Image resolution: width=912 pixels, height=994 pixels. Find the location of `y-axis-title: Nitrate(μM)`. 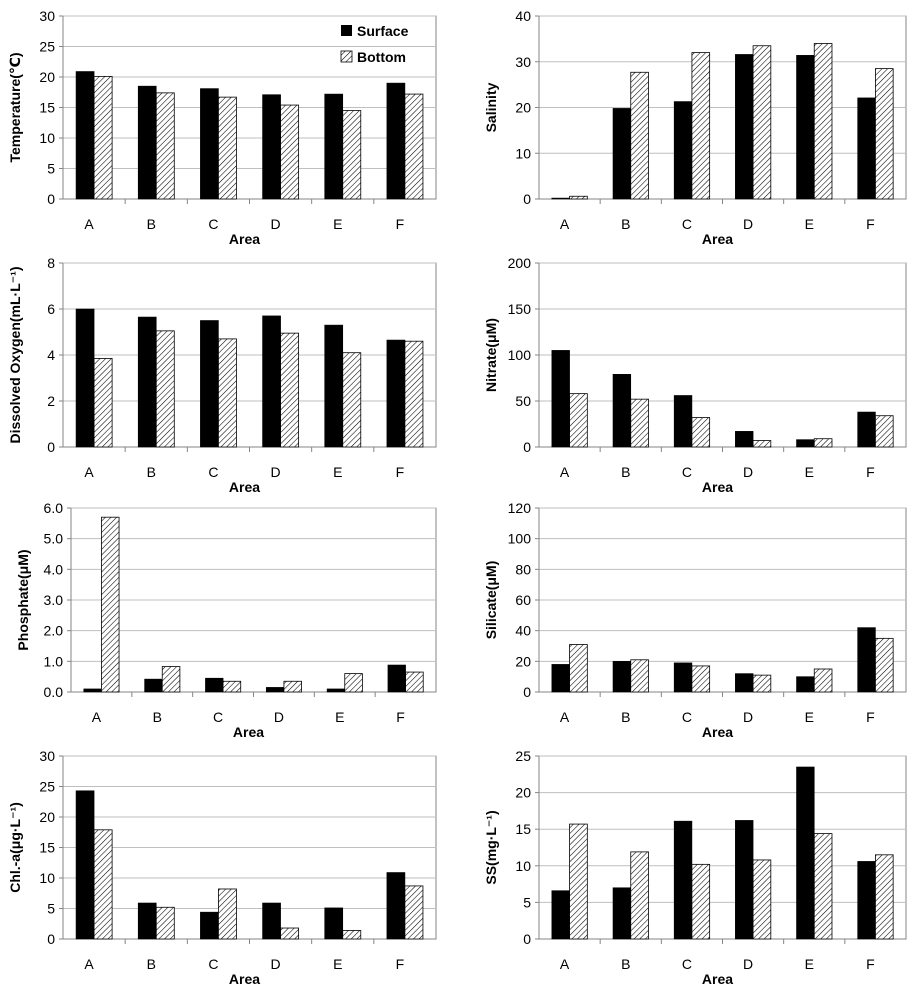

y-axis-title: Nitrate(μM) is located at coordinates (491, 355).